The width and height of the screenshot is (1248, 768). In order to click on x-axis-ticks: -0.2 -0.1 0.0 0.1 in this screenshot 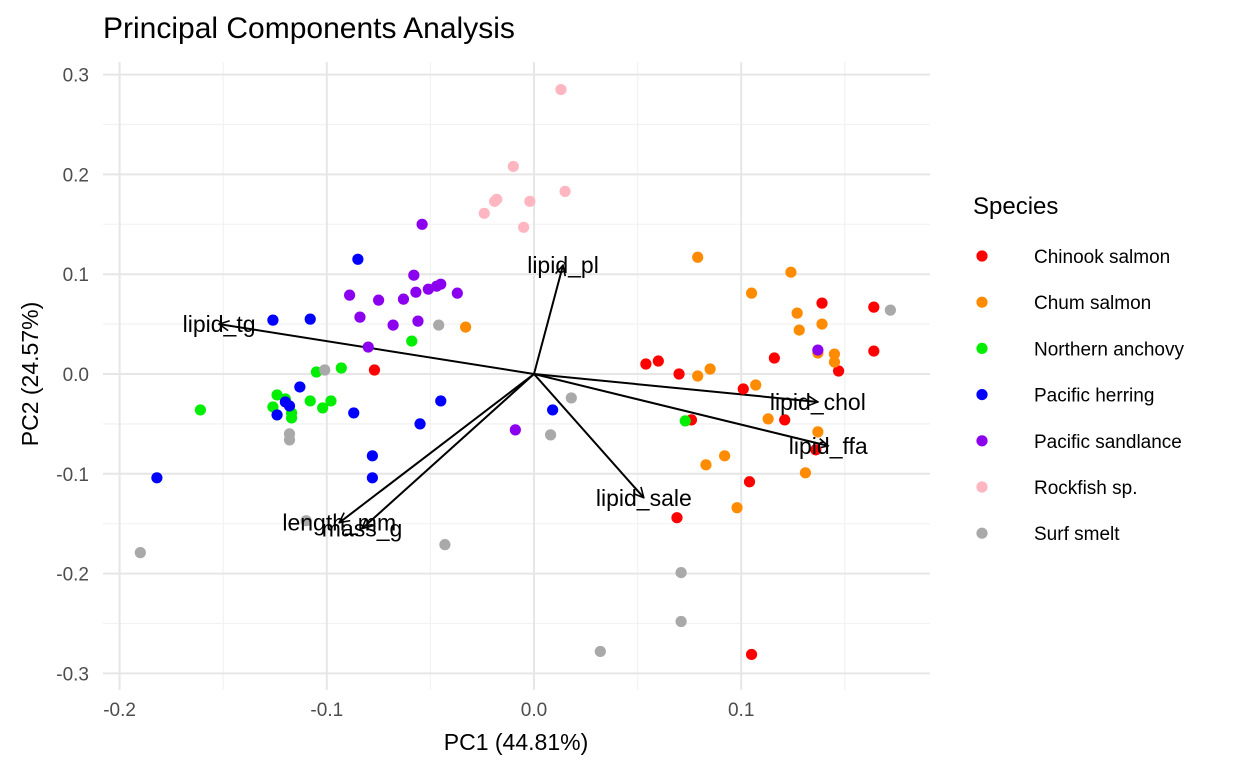, I will do `click(428, 710)`.